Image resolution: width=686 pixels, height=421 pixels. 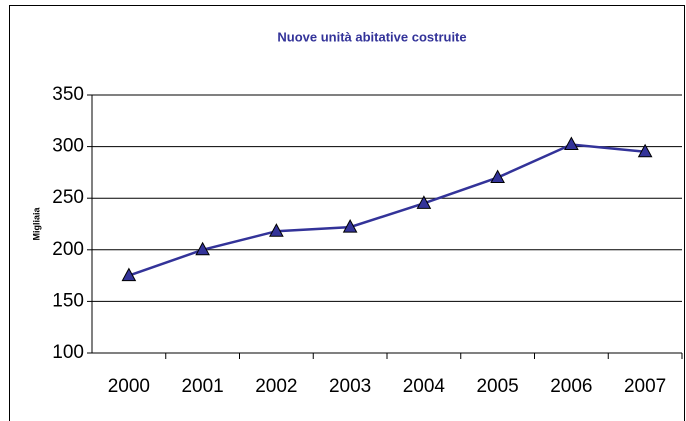 What do you see at coordinates (68, 94) in the screenshot?
I see `y-tick-label: 350` at bounding box center [68, 94].